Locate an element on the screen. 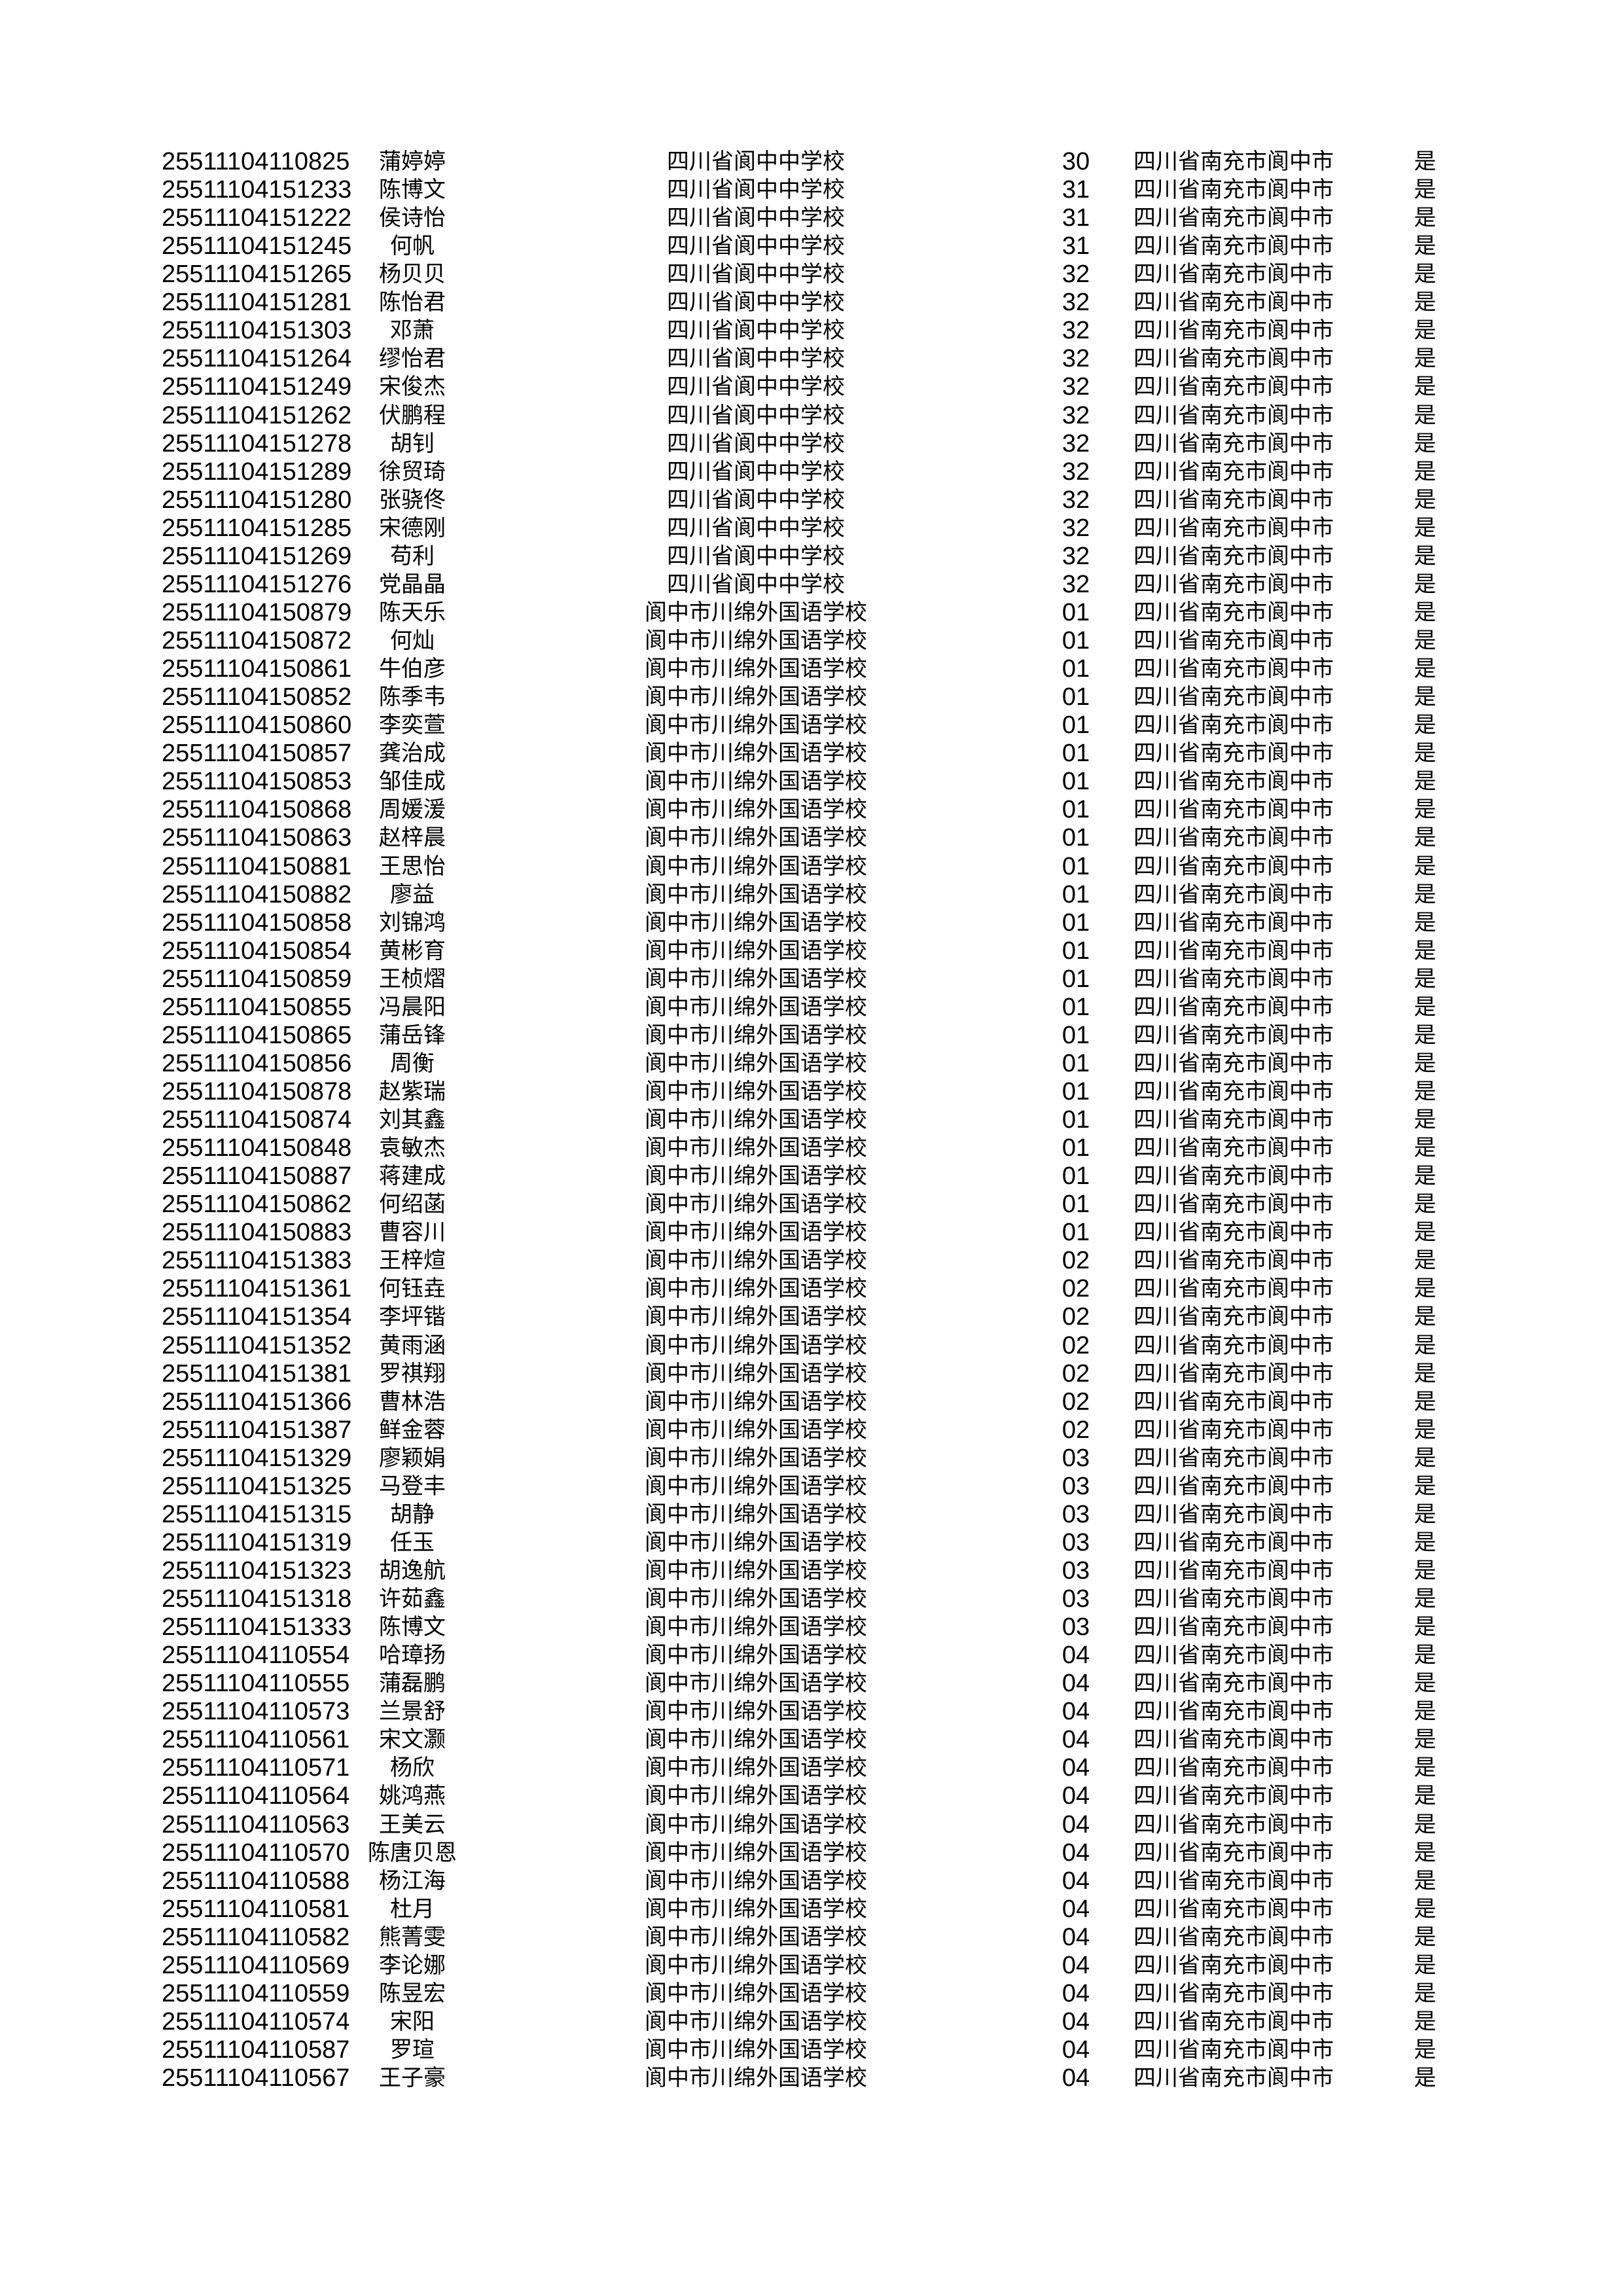 The height and width of the screenshot is (2296, 1623). candidate-id-cell: 25511104150848 is located at coordinates (257, 1148).